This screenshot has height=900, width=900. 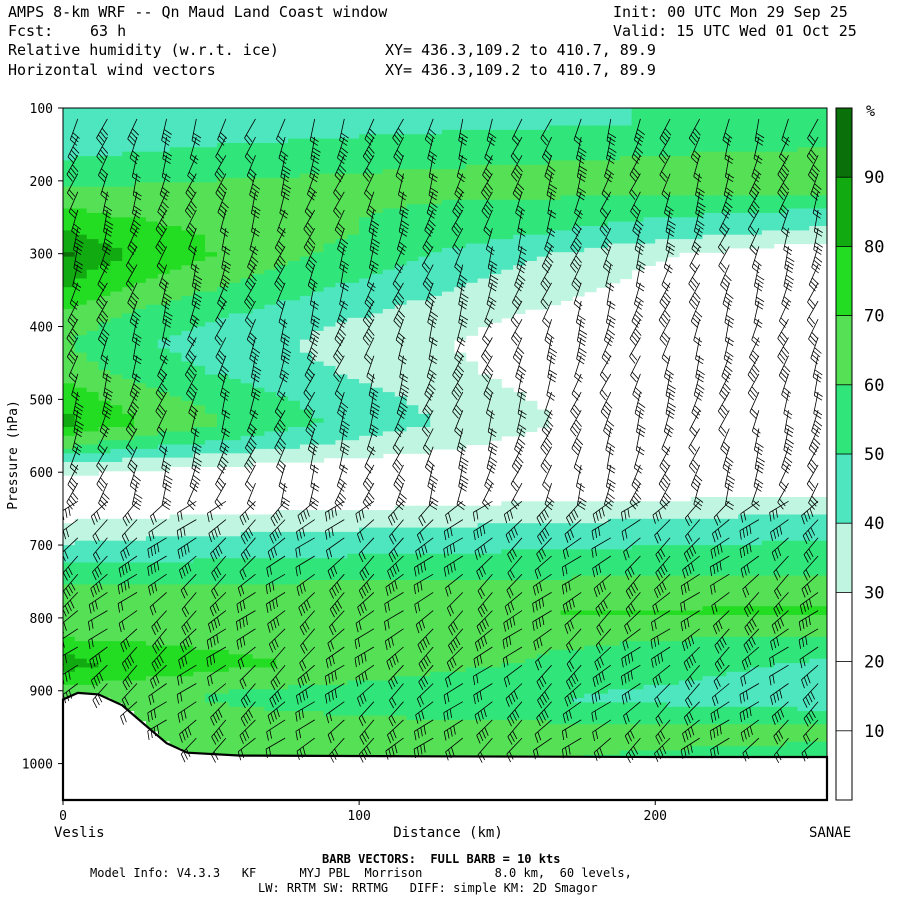 I want to click on forecast-hour-value: 63 h, so click(x=108, y=31).